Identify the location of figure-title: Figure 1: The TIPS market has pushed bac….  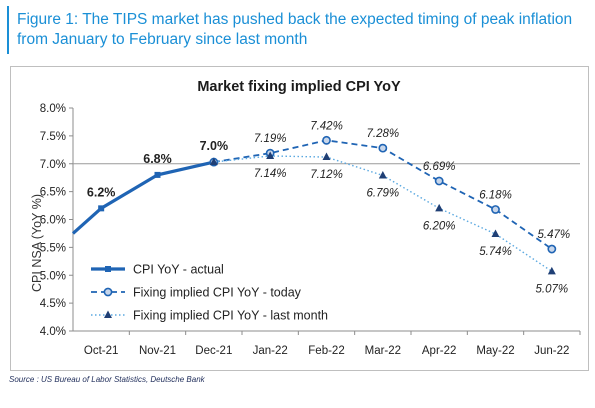
(295, 29).